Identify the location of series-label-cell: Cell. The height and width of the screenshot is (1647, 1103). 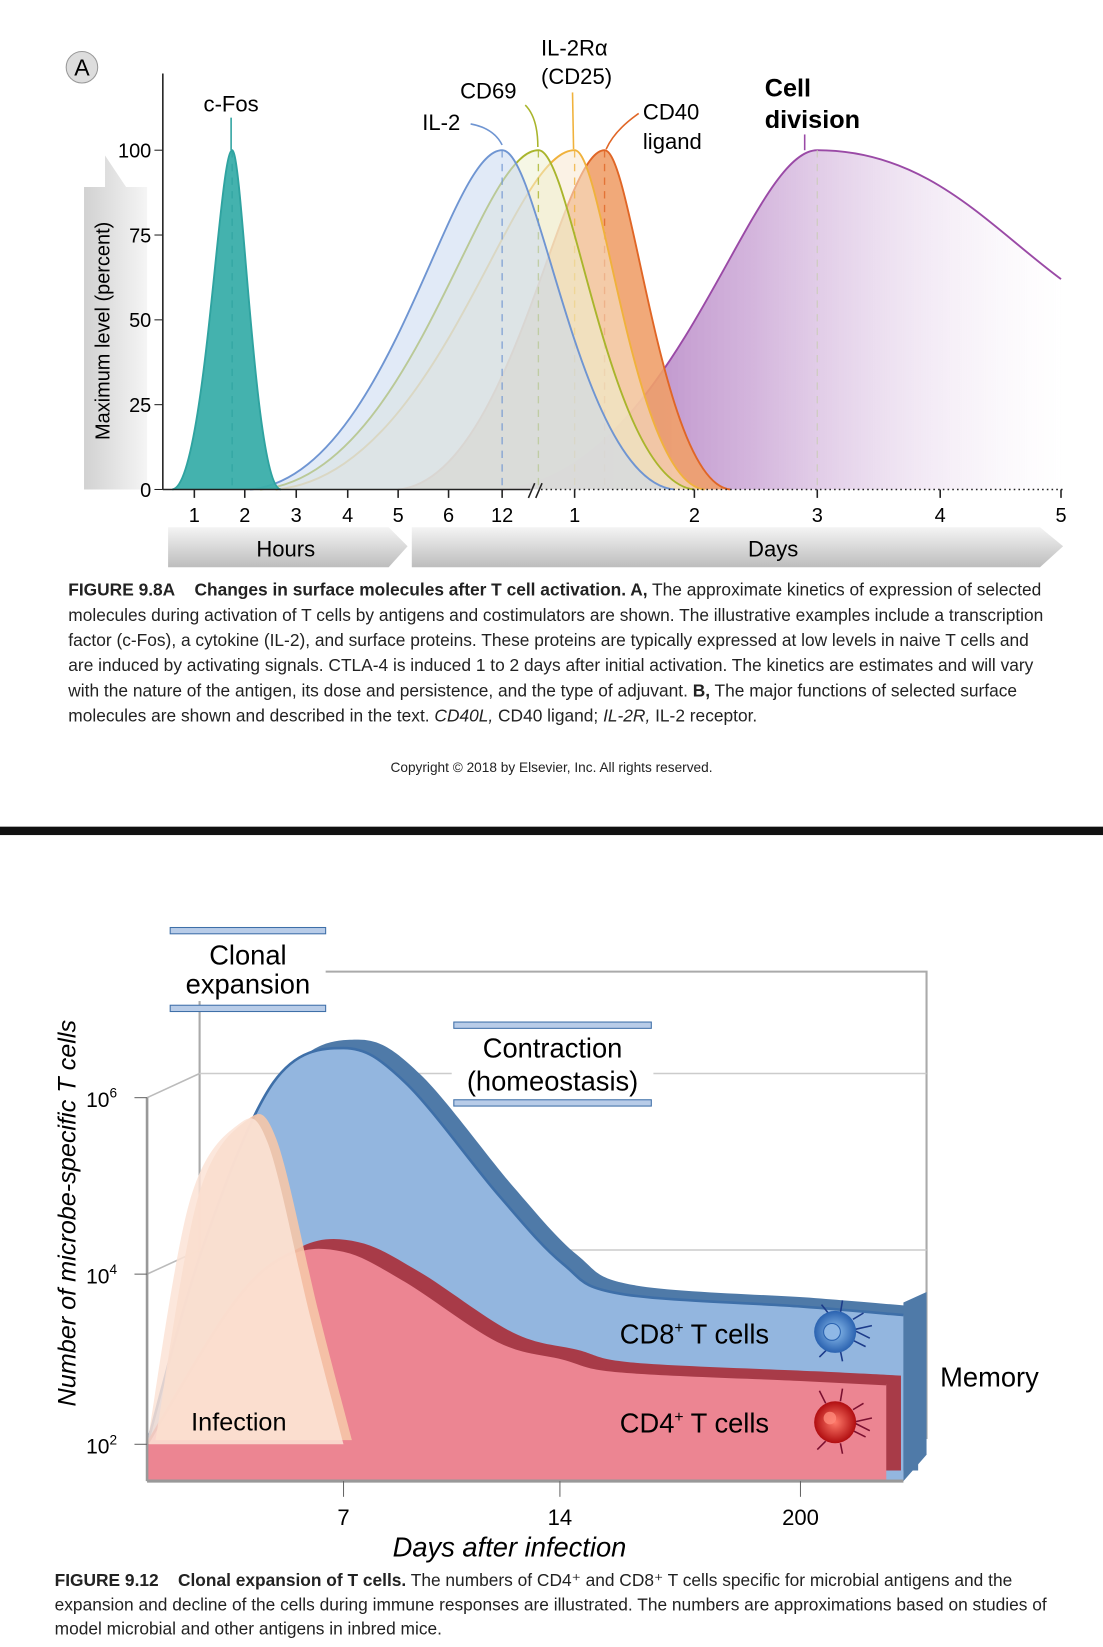
(788, 89).